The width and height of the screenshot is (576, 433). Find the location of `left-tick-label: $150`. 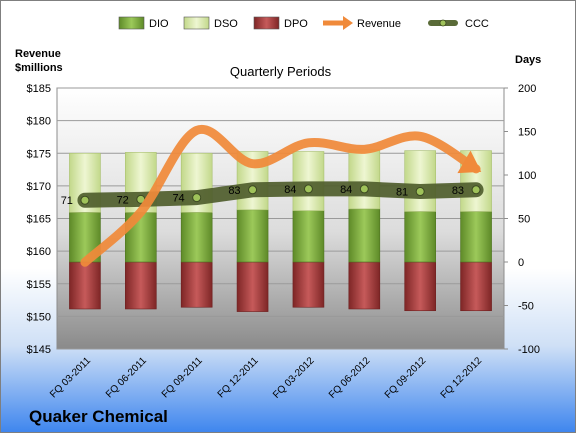

left-tick-label: $150 is located at coordinates (39, 317).